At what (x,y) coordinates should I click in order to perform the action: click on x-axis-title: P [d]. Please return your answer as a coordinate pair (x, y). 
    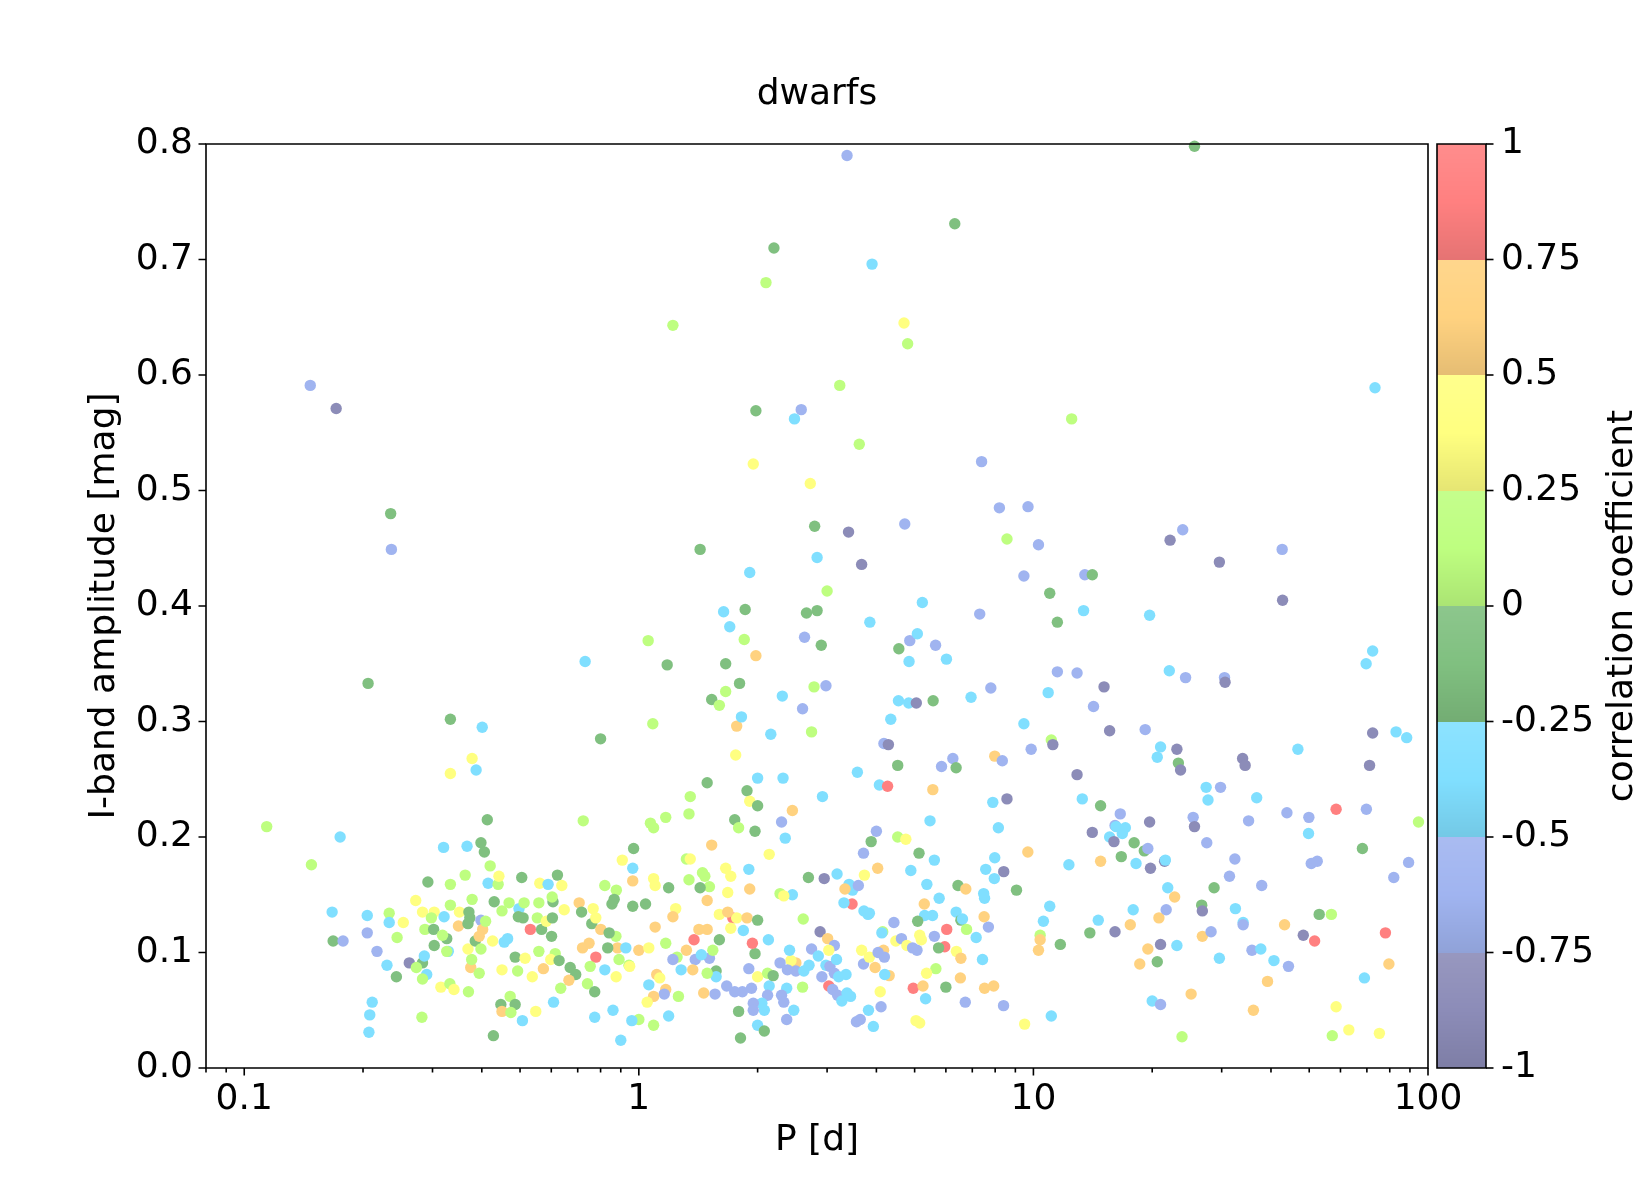
    Looking at the image, I should click on (817, 1137).